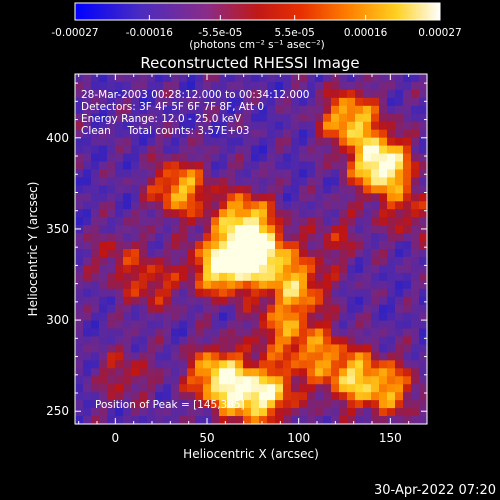  Describe the element at coordinates (249, 63) in the screenshot. I see `chart-title: Reconstructed RHESSI Image` at that location.